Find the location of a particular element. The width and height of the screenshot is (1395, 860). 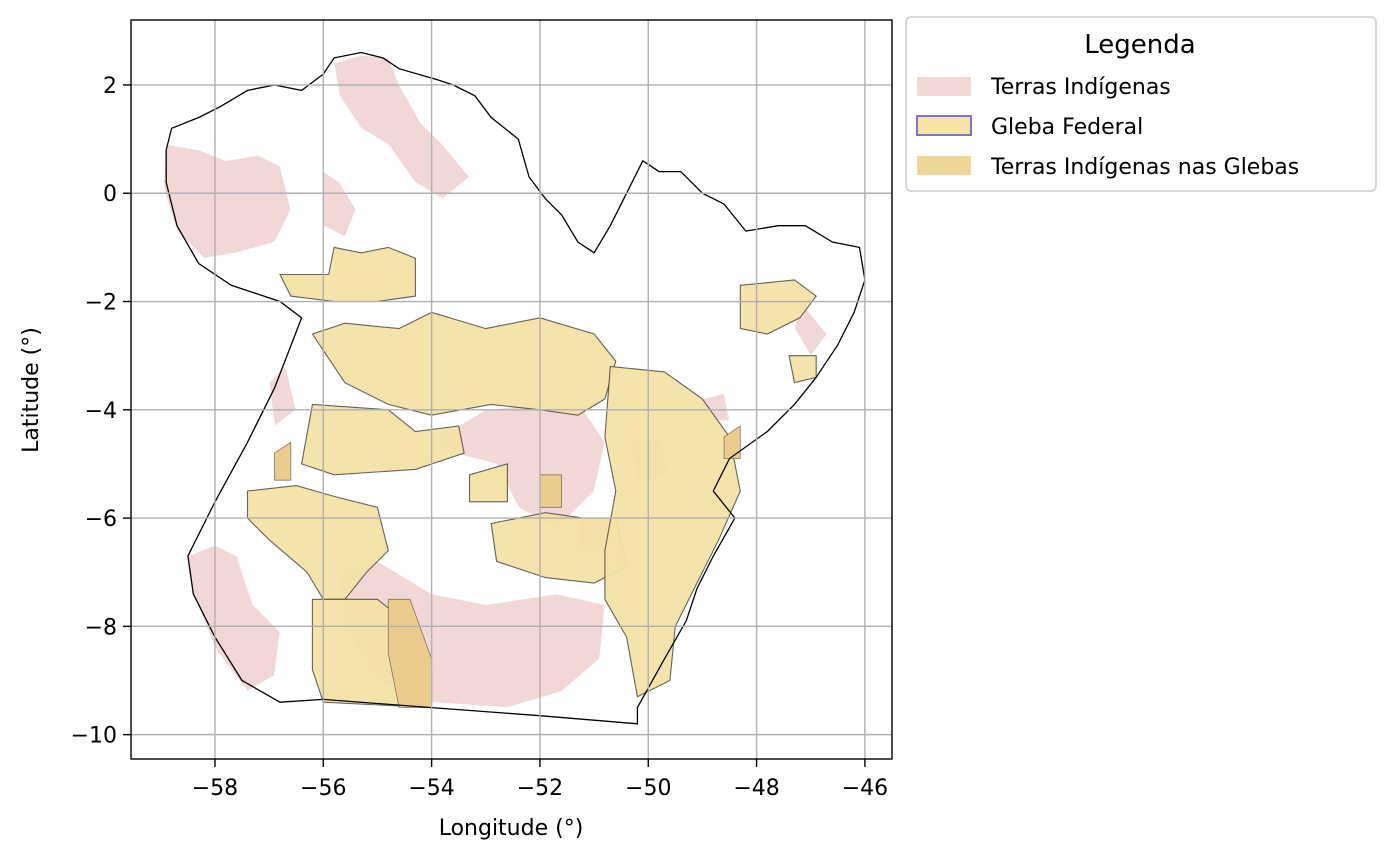

x-tick-label: −48 is located at coordinates (756, 788).